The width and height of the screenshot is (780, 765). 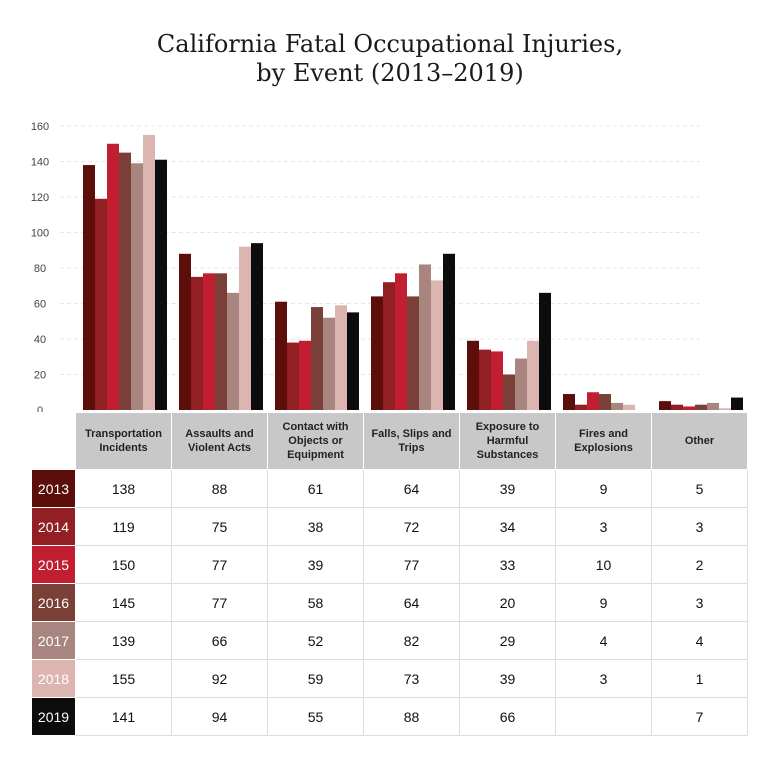 What do you see at coordinates (603, 716) in the screenshot?
I see `value-cell` at bounding box center [603, 716].